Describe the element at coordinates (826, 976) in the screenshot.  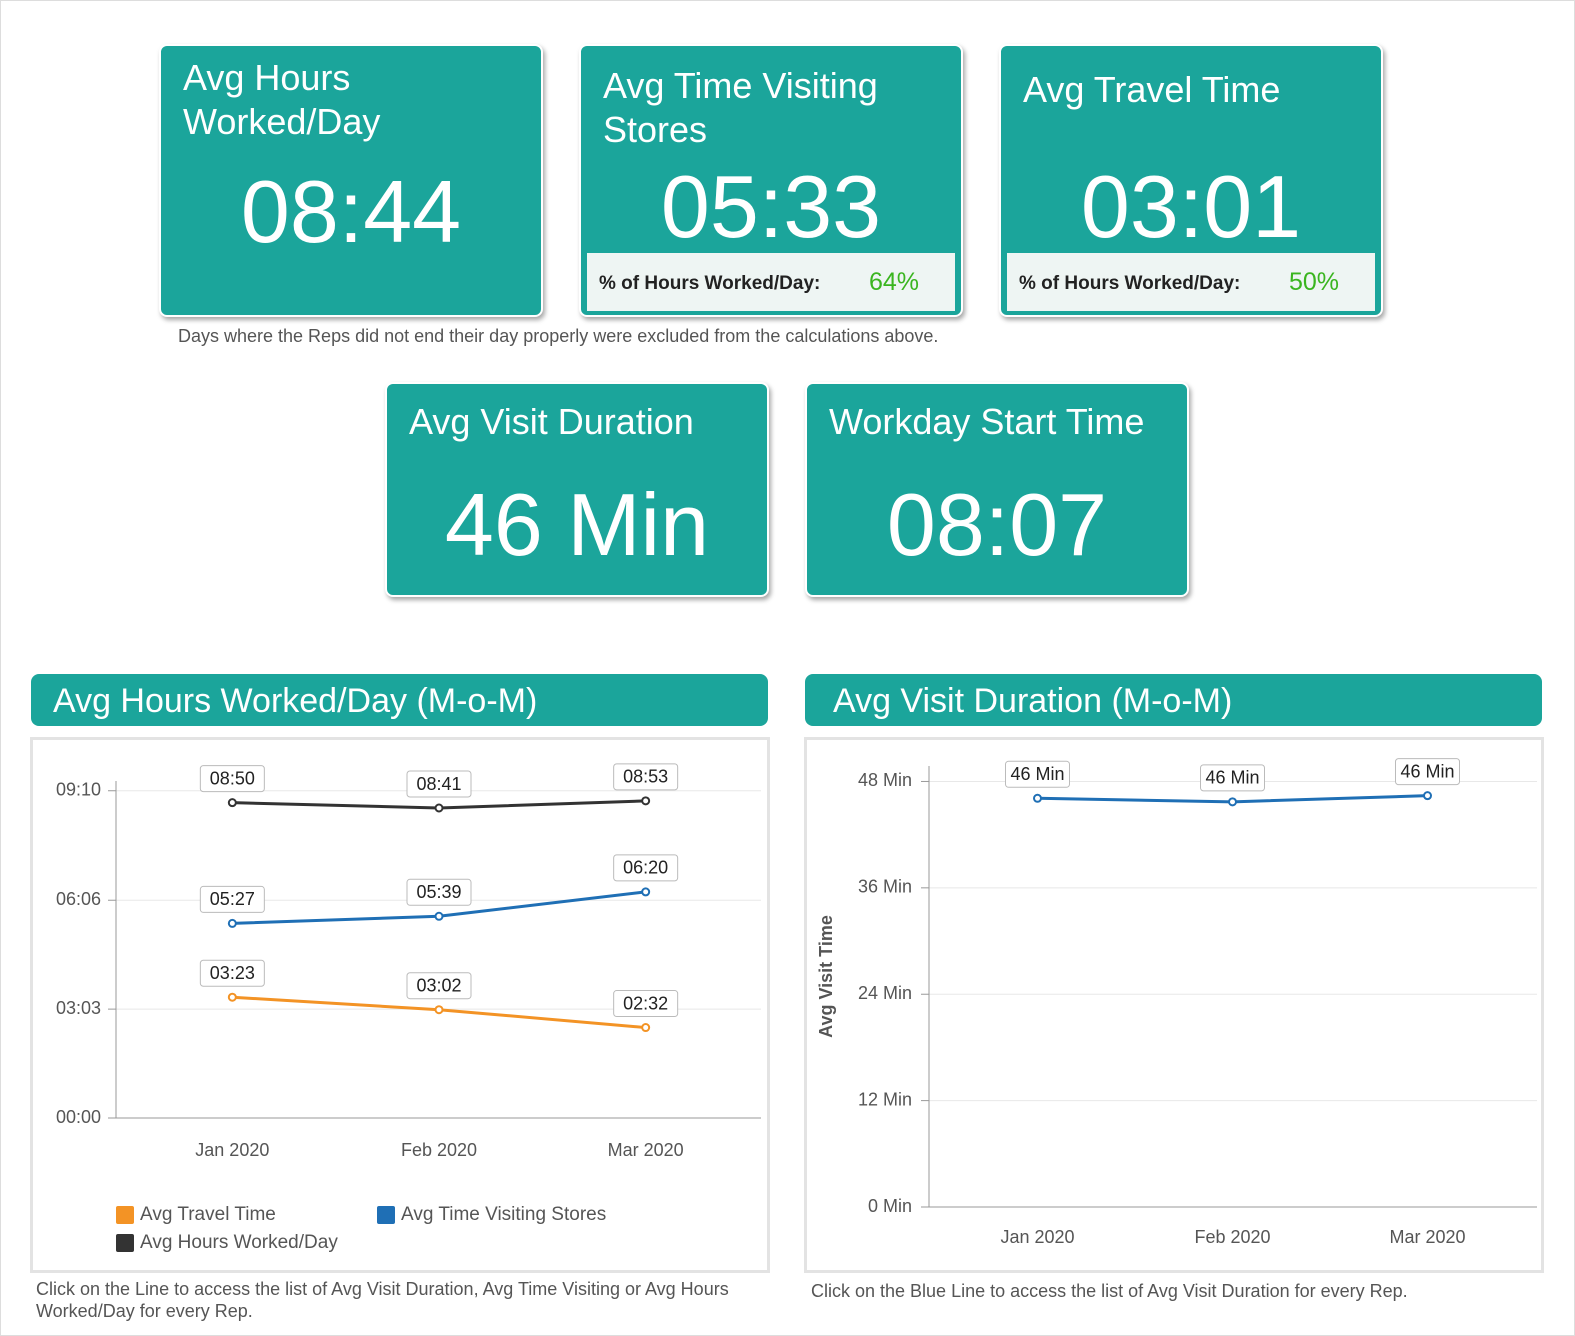
I see `y-axis-title: Avg Visit Time` at that location.